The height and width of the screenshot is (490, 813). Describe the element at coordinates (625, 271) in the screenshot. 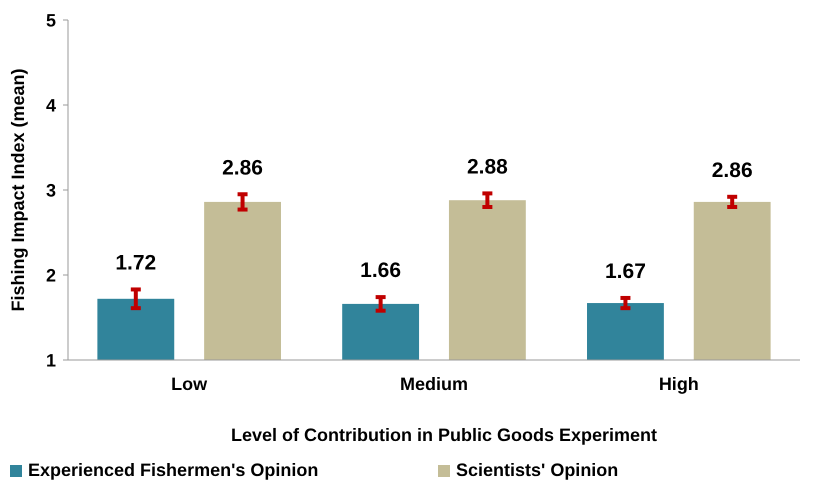

I see `data-label: 1.67` at that location.